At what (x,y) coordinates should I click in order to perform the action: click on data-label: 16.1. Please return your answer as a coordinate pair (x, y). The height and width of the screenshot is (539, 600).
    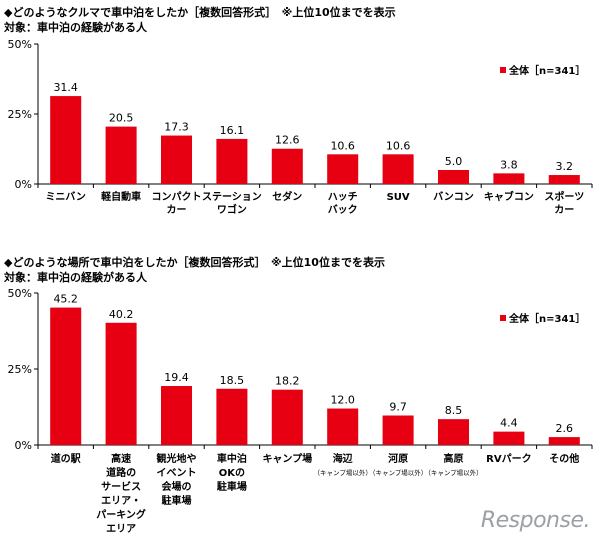
    Looking at the image, I should click on (232, 130).